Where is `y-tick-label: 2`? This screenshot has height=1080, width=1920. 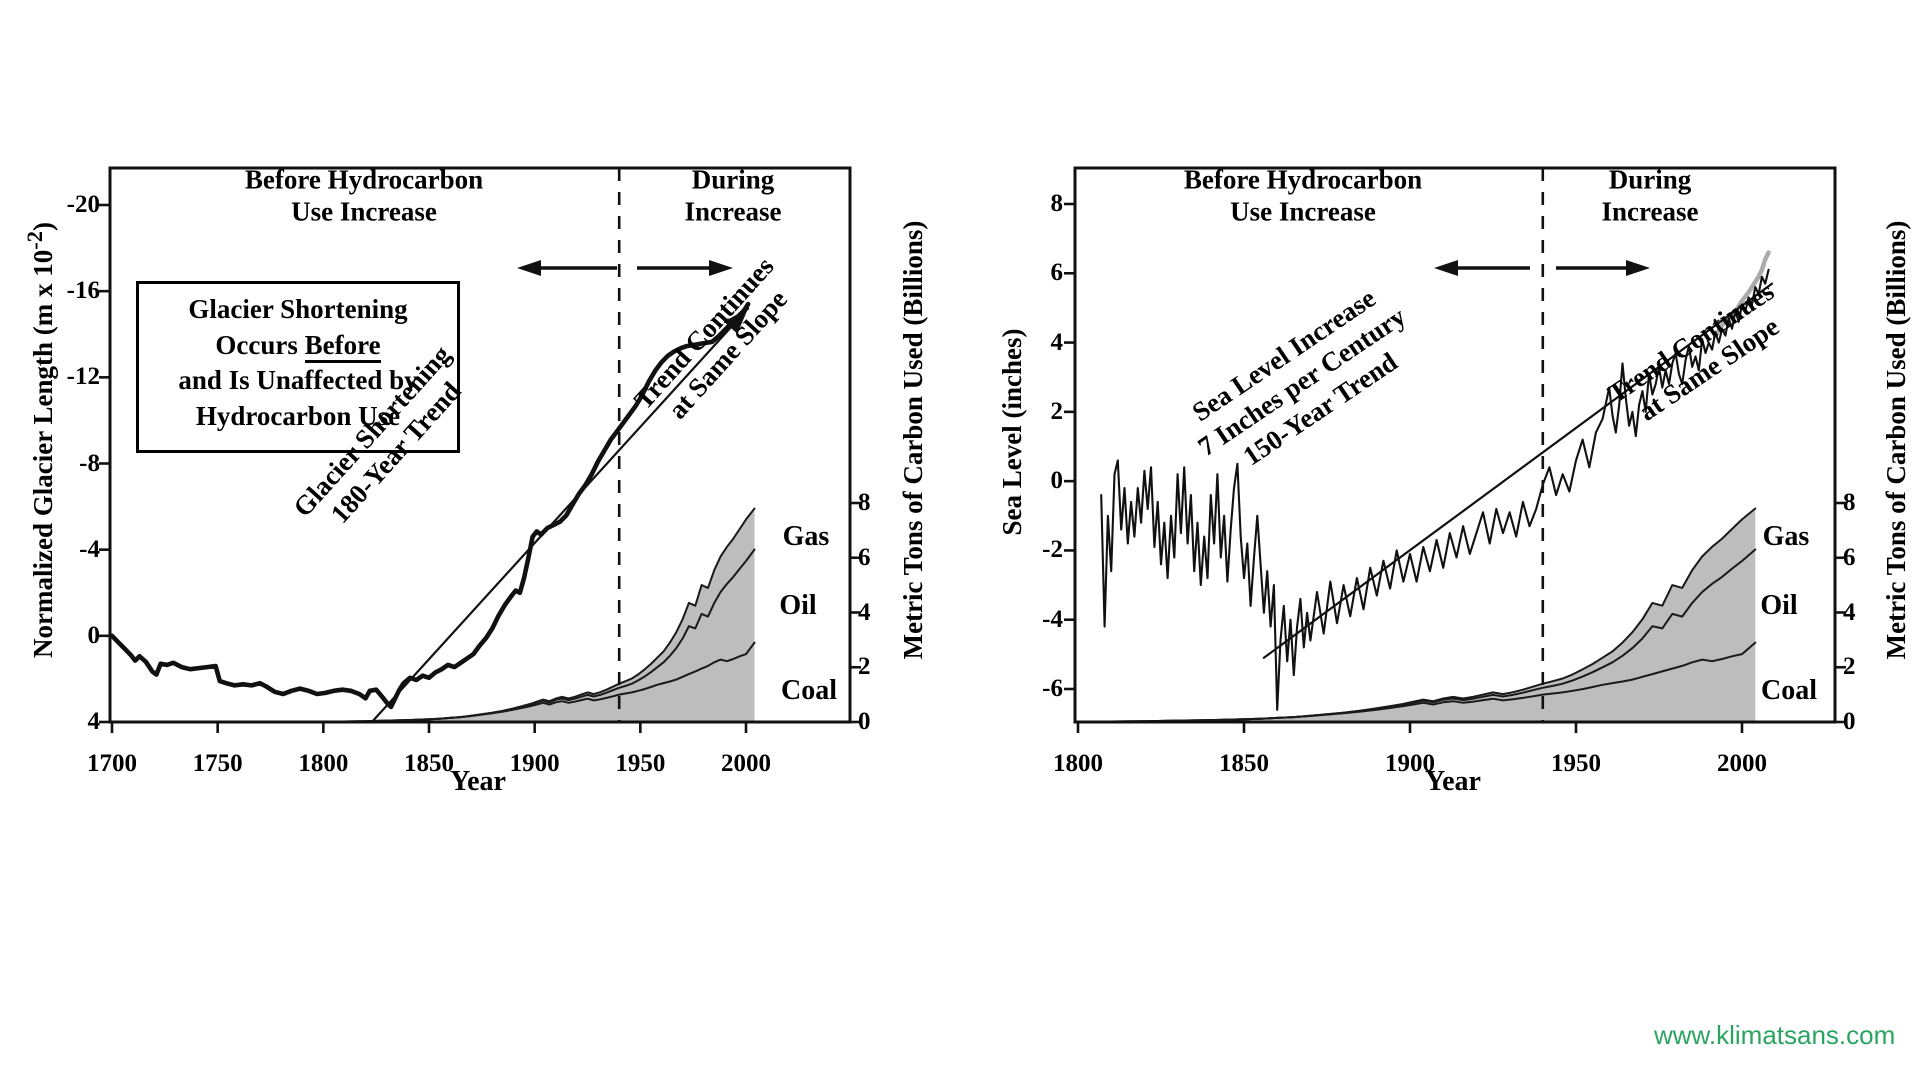 y-tick-label: 2 is located at coordinates (1057, 411).